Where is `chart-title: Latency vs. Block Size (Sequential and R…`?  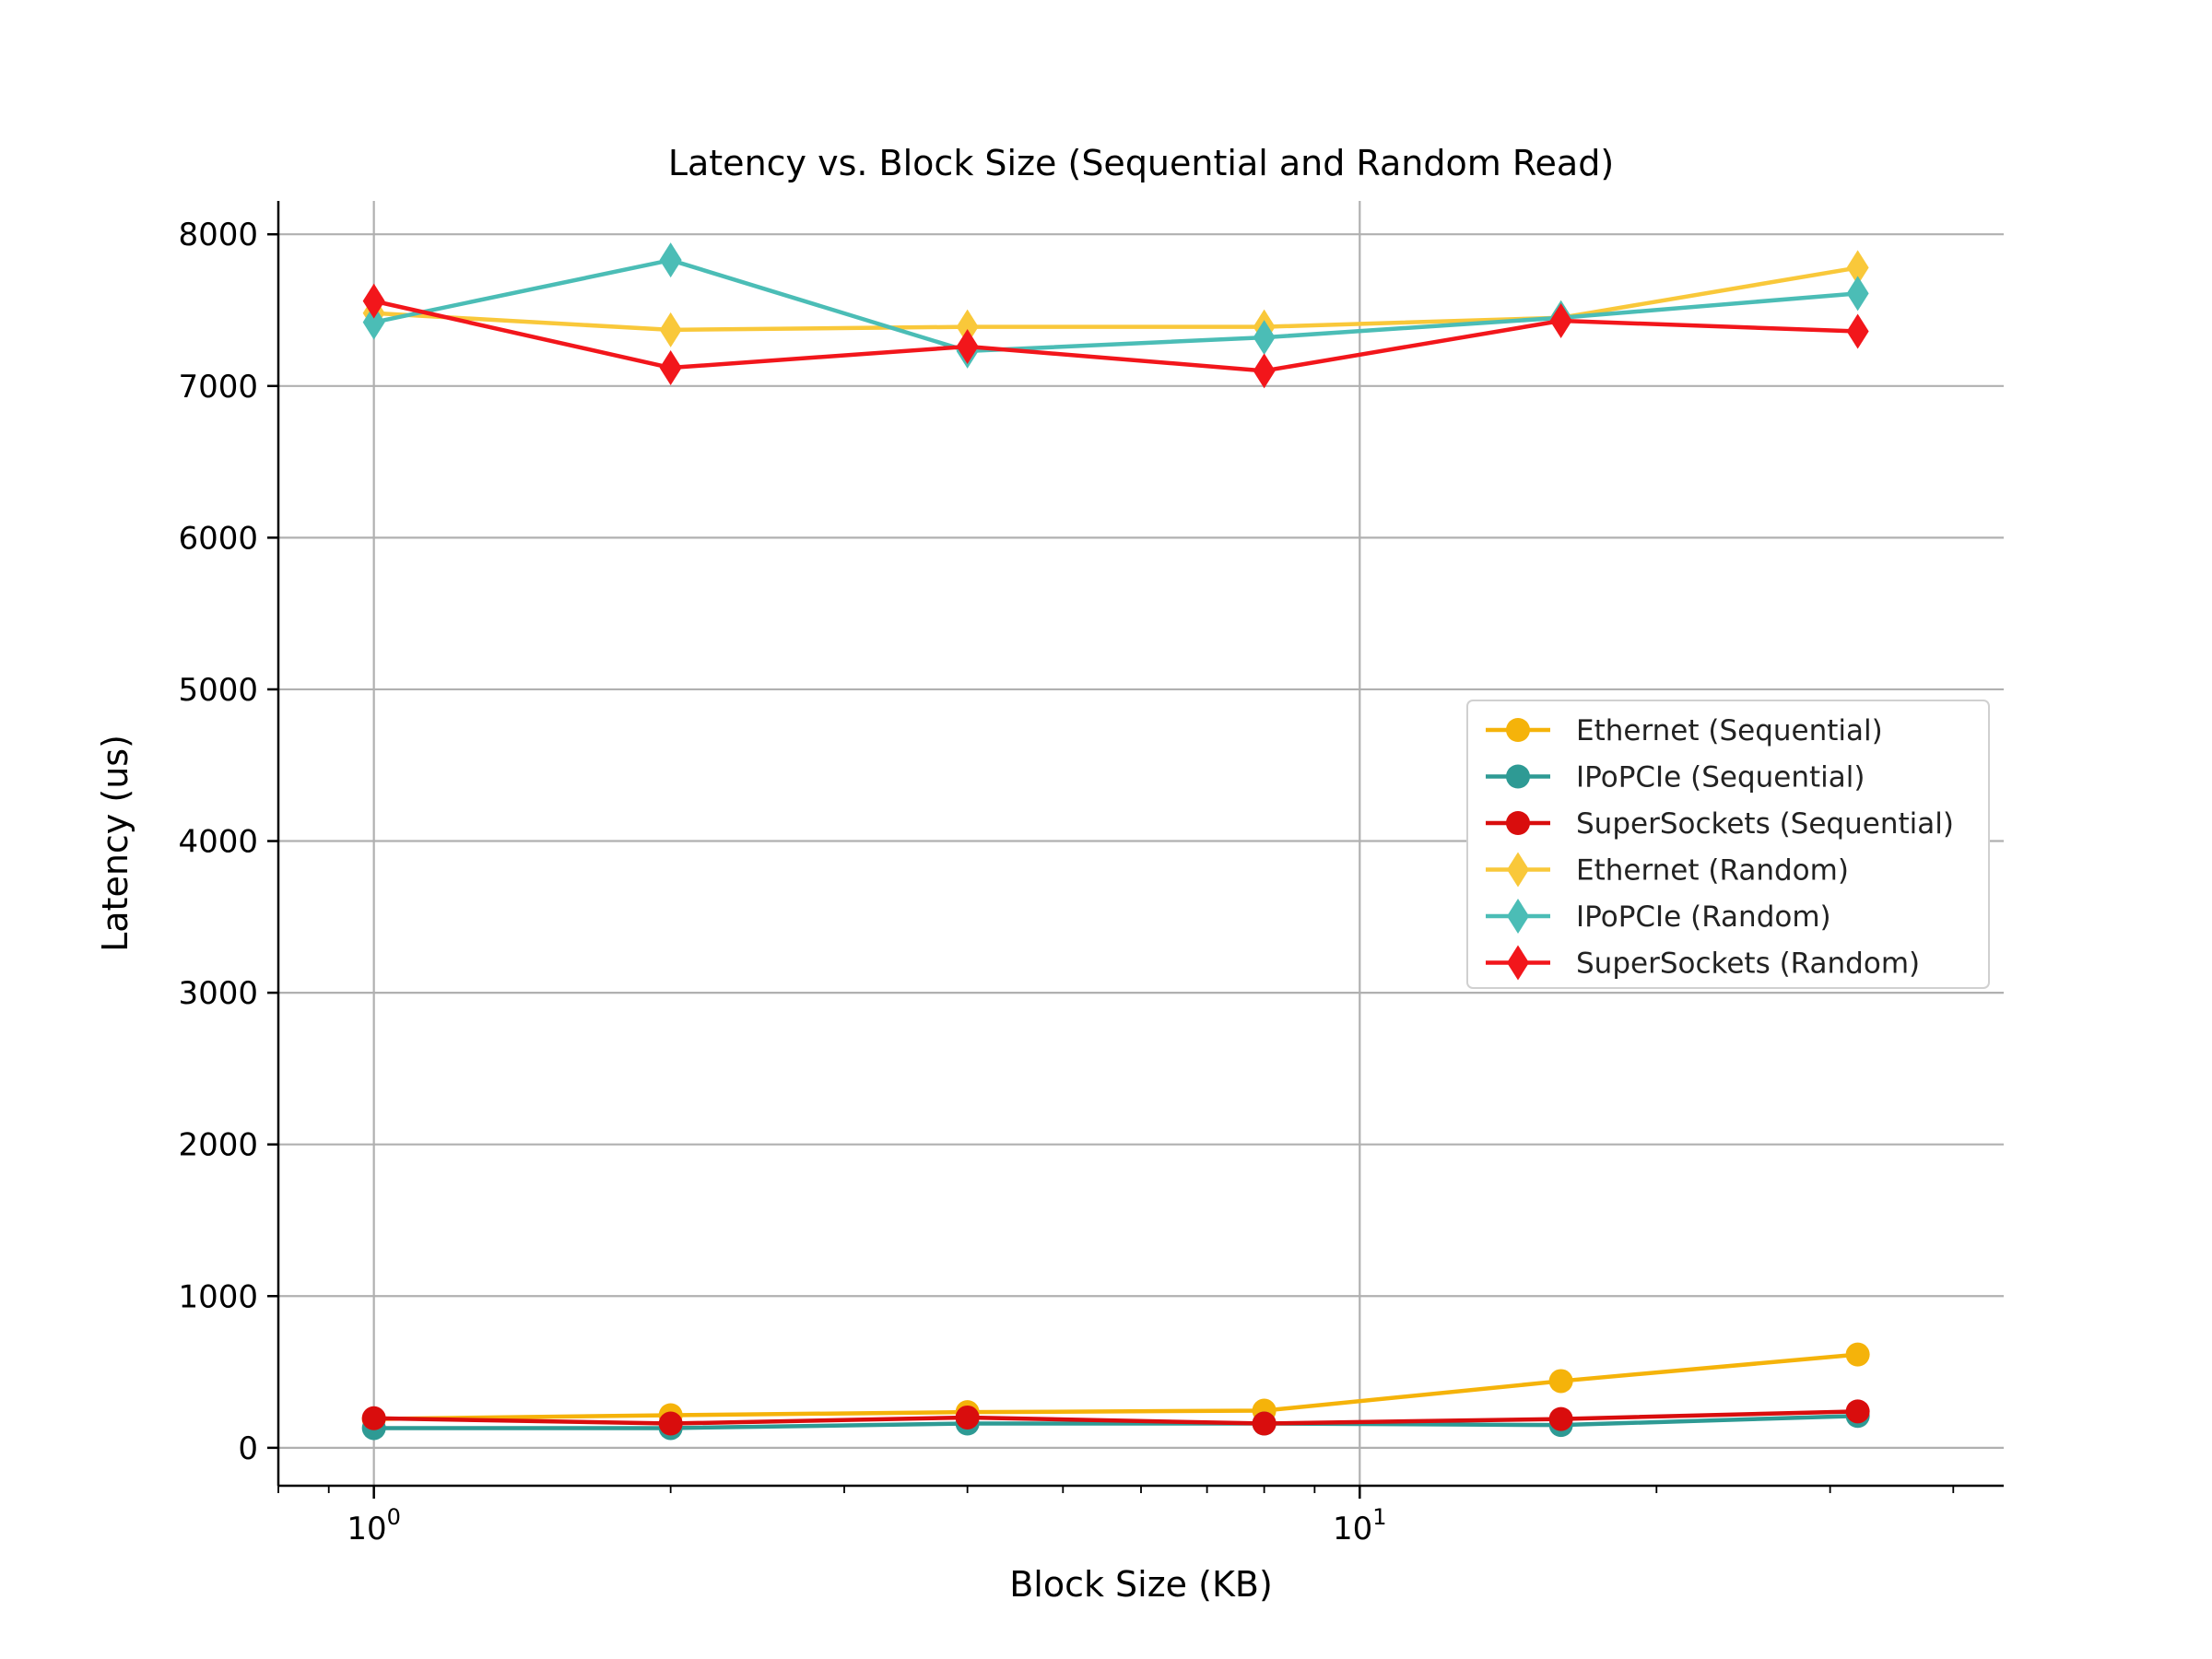 chart-title: Latency vs. Block Size (Sequential and R… is located at coordinates (1141, 163).